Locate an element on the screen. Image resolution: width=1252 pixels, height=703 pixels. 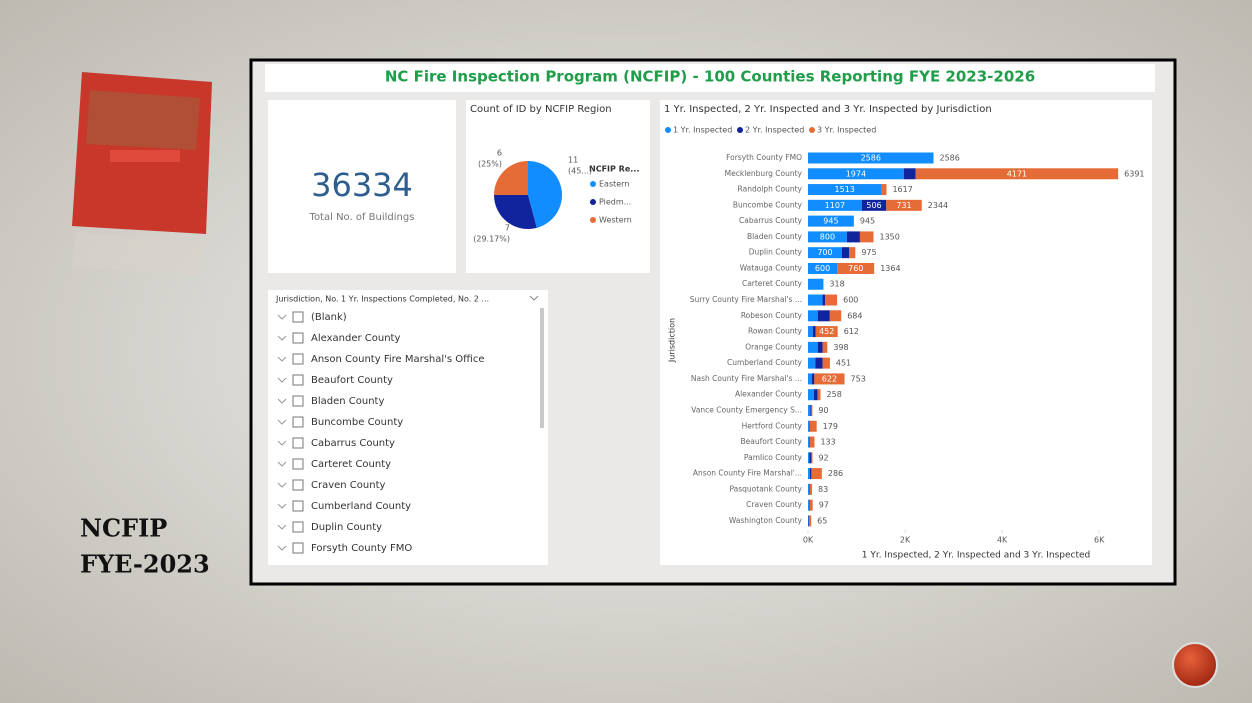
segment-label: 2586 is located at coordinates (871, 158).